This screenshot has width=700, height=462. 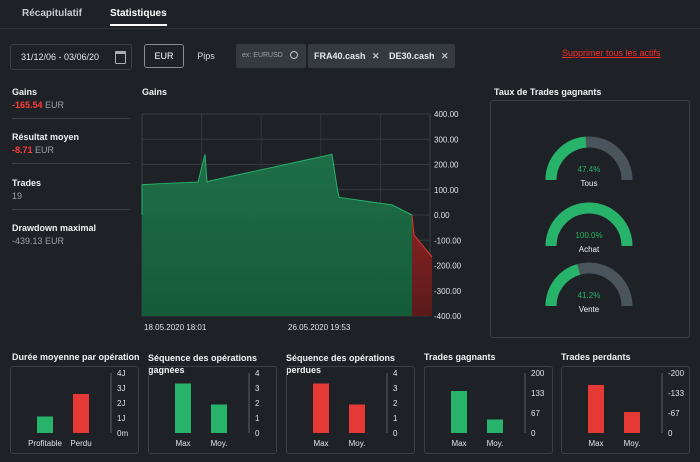 I want to click on gains-value: -165.54 EUR, so click(x=38, y=105).